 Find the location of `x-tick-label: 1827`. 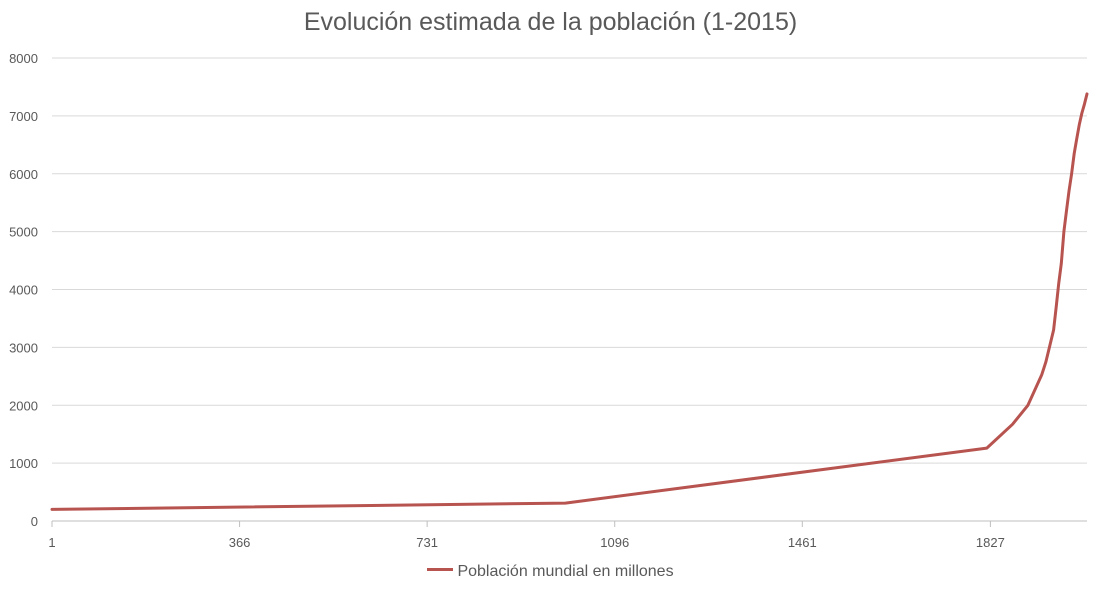

x-tick-label: 1827 is located at coordinates (990, 542).